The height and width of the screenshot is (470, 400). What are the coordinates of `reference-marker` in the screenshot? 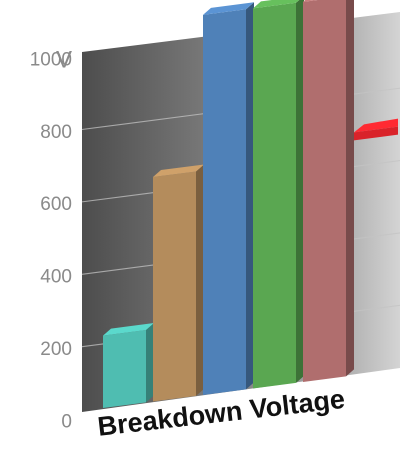 It's located at (376, 129).